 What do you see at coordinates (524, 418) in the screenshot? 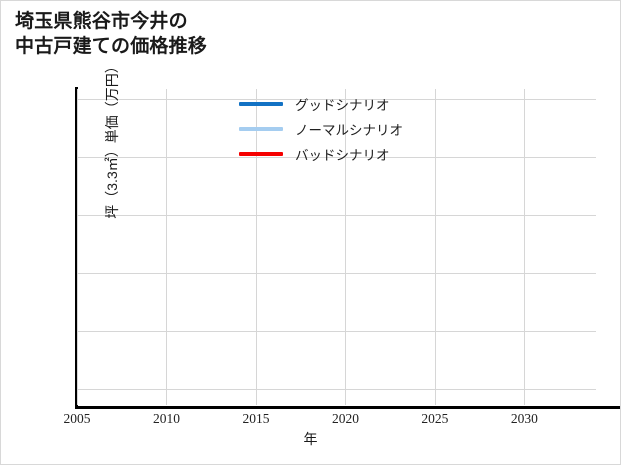
I see `x-tick-label: 2030` at bounding box center [524, 418].